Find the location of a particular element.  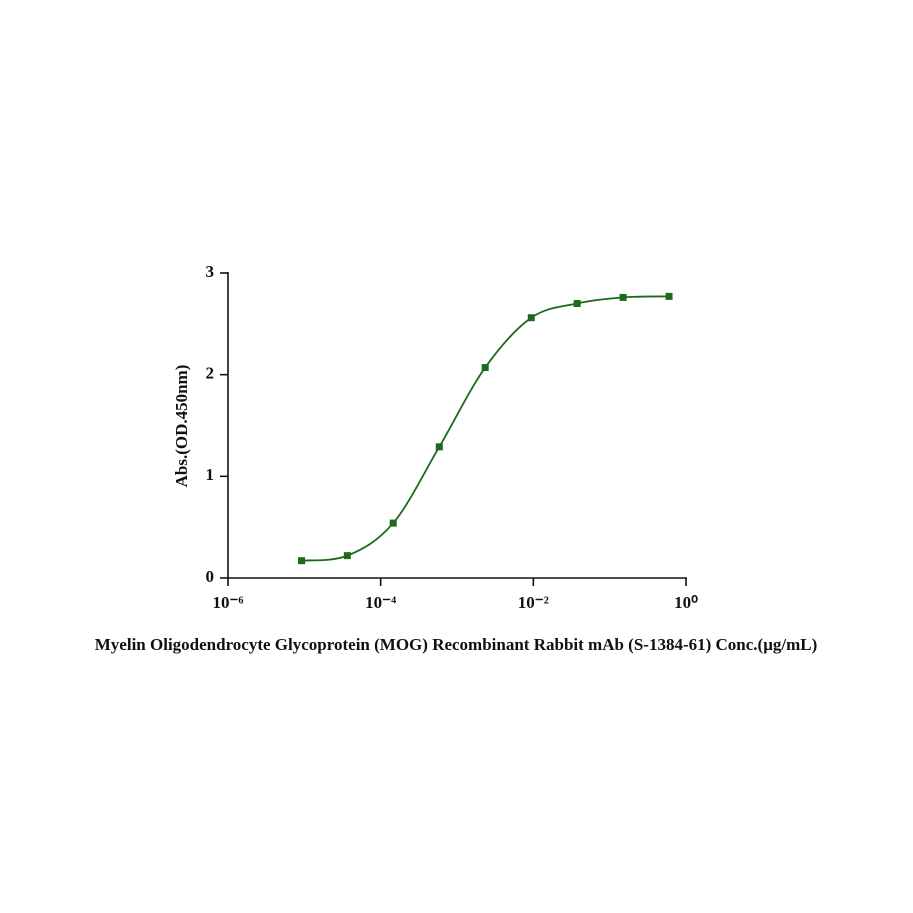

y-tick-label: 3 is located at coordinates (210, 271).